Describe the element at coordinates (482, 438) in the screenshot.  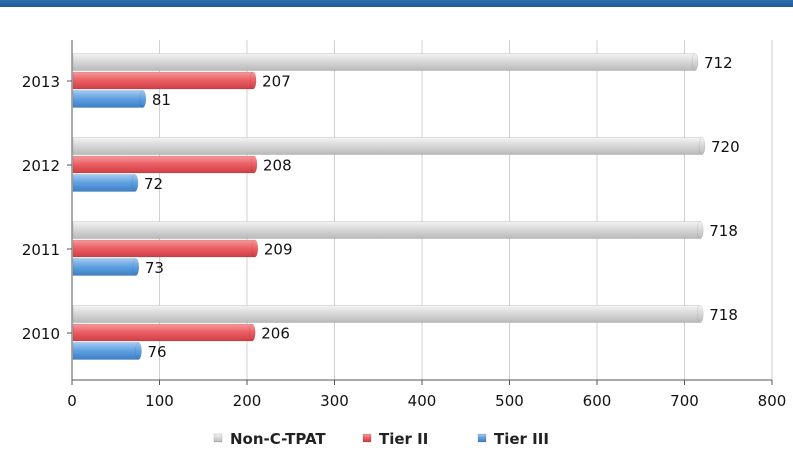
I see `legend-swatch-tier-iii` at that location.